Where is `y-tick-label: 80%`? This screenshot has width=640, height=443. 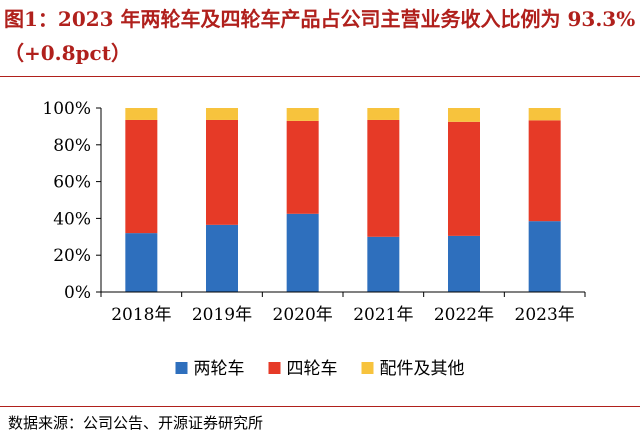 y-tick-label: 80% is located at coordinates (72, 146).